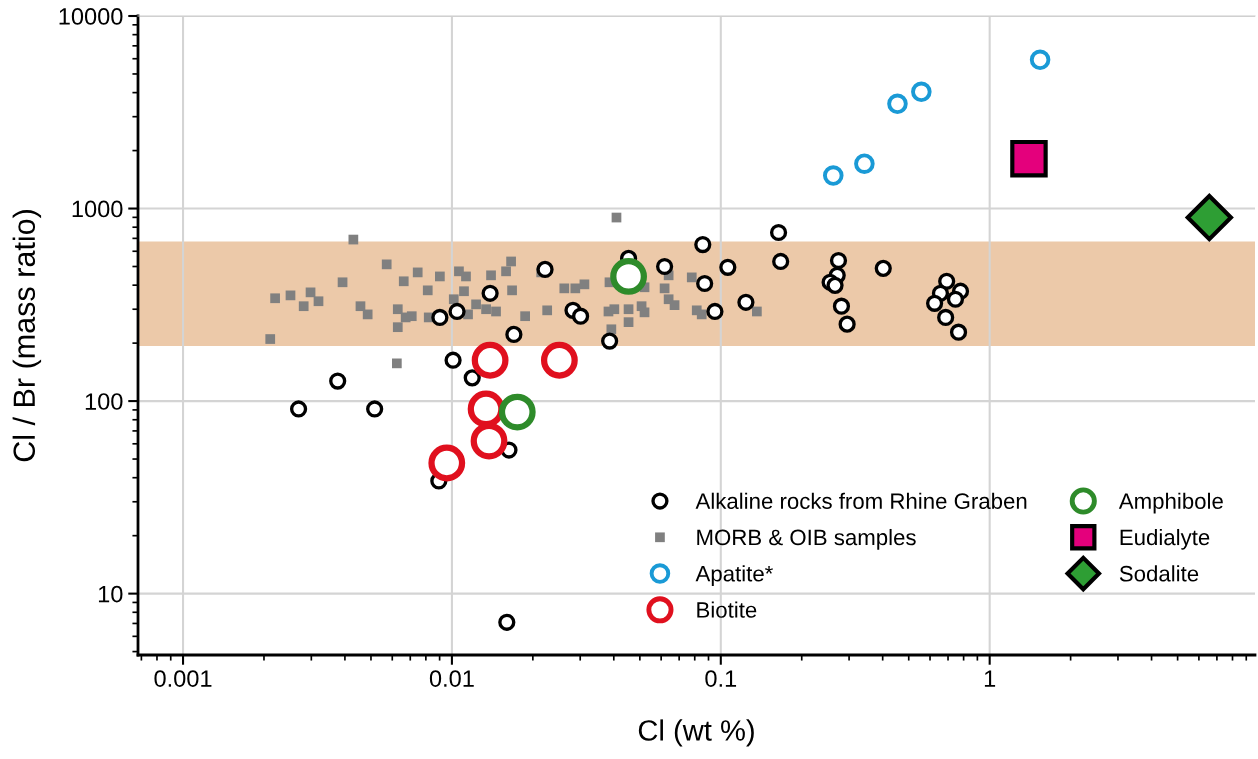 The width and height of the screenshot is (1258, 759). I want to click on legend-label: Sodalite, so click(1159, 573).